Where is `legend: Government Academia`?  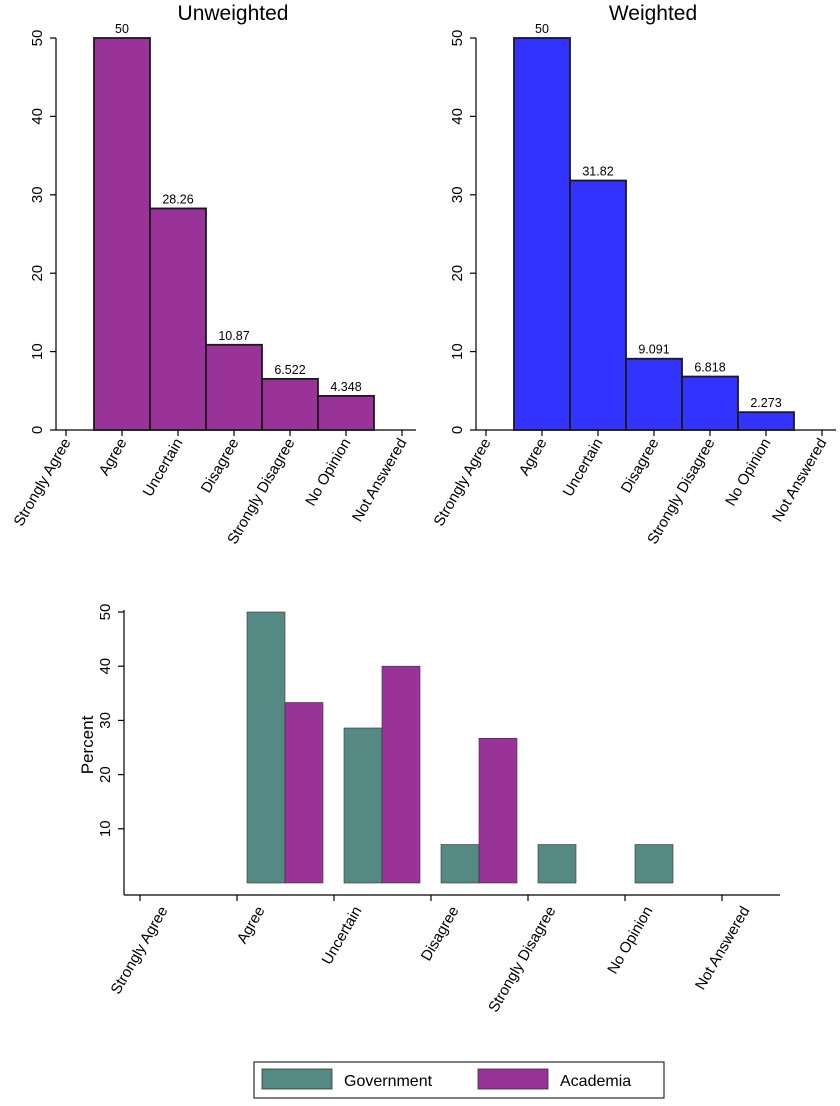
legend: Government Academia is located at coordinates (459, 1080).